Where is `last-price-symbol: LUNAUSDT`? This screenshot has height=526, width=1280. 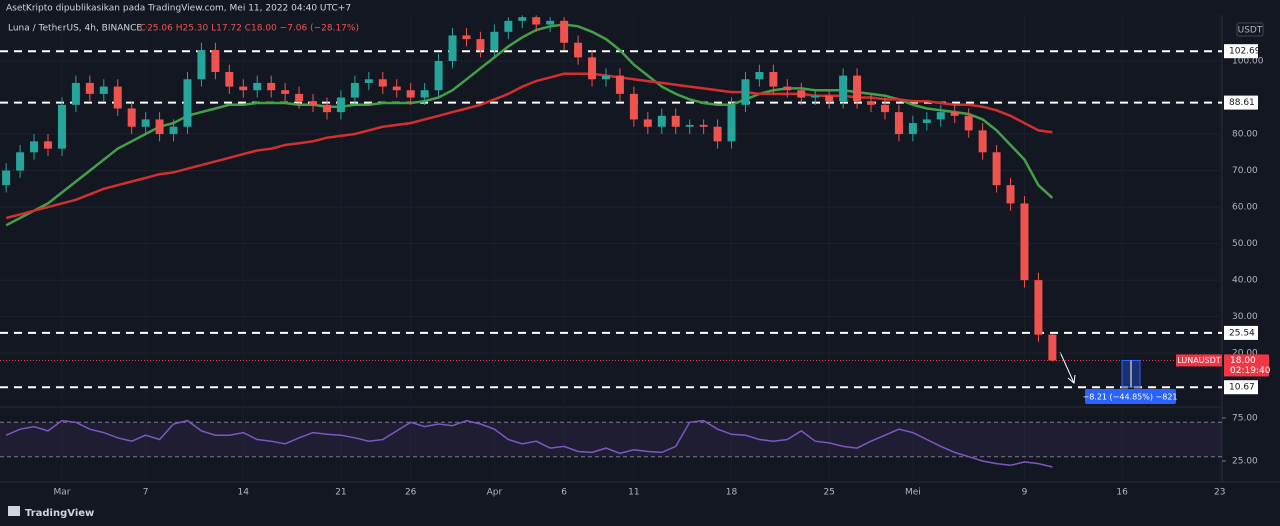
last-price-symbol: LUNAUSDT is located at coordinates (1198, 360).